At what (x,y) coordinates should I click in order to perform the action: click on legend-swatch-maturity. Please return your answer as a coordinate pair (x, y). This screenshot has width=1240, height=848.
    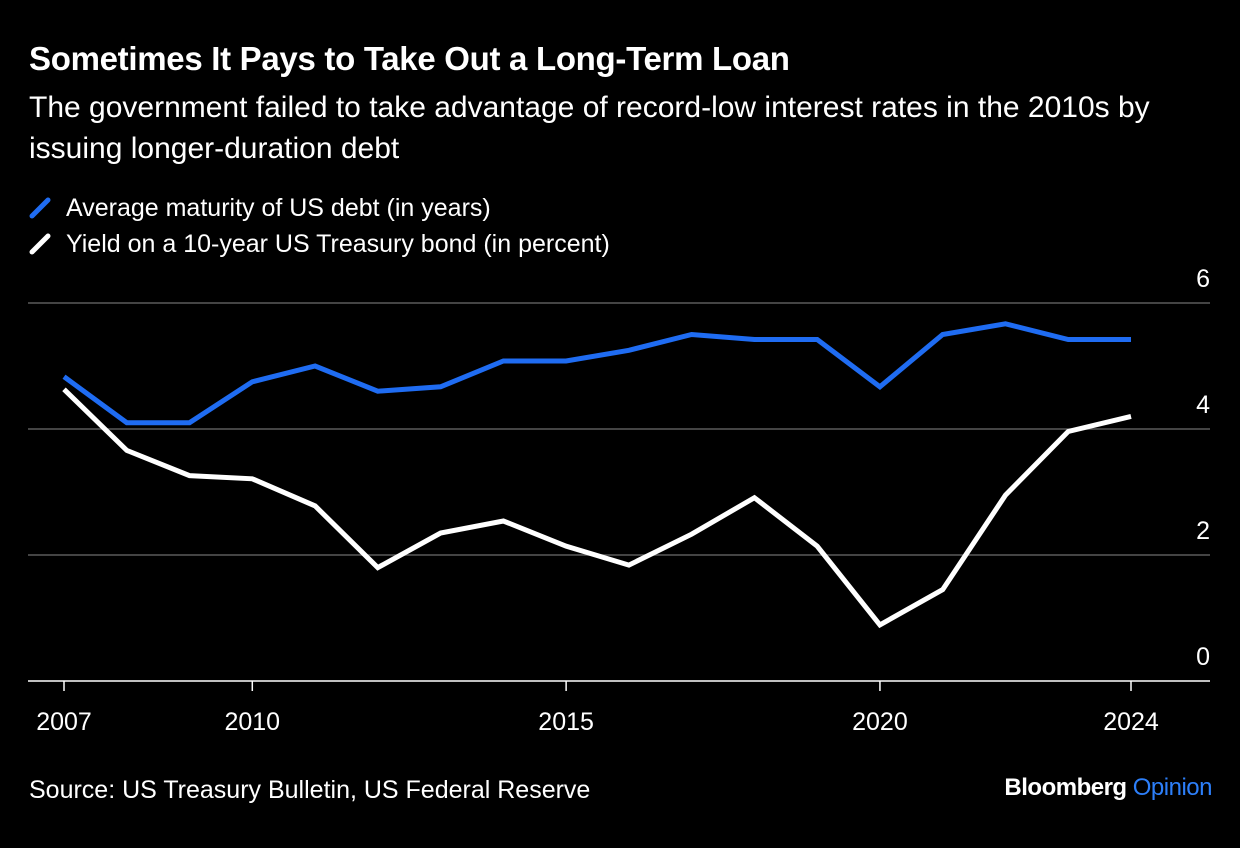
    Looking at the image, I should click on (40, 208).